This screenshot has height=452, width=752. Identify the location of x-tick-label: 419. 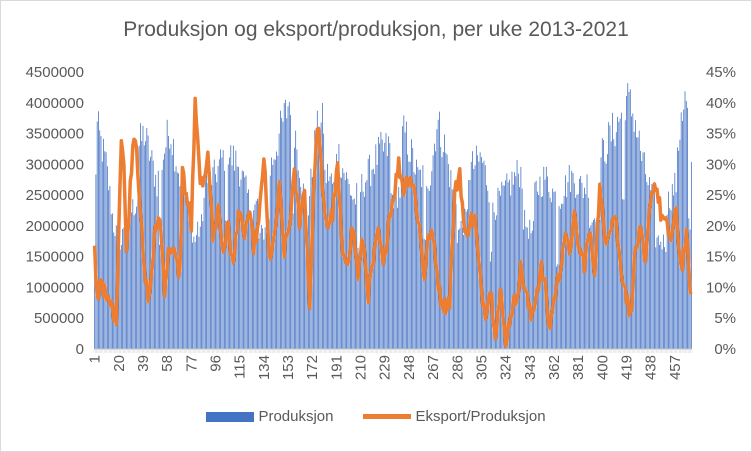
(626, 367).